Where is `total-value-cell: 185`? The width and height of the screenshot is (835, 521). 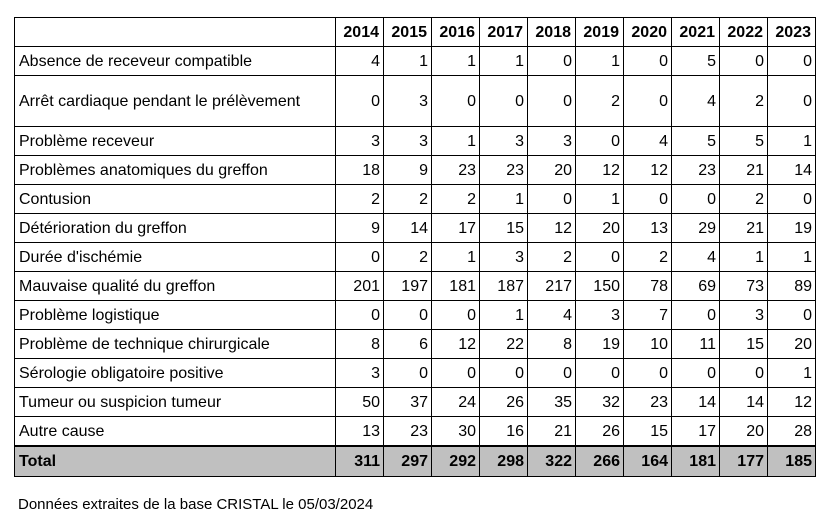 total-value-cell: 185 is located at coordinates (791, 461).